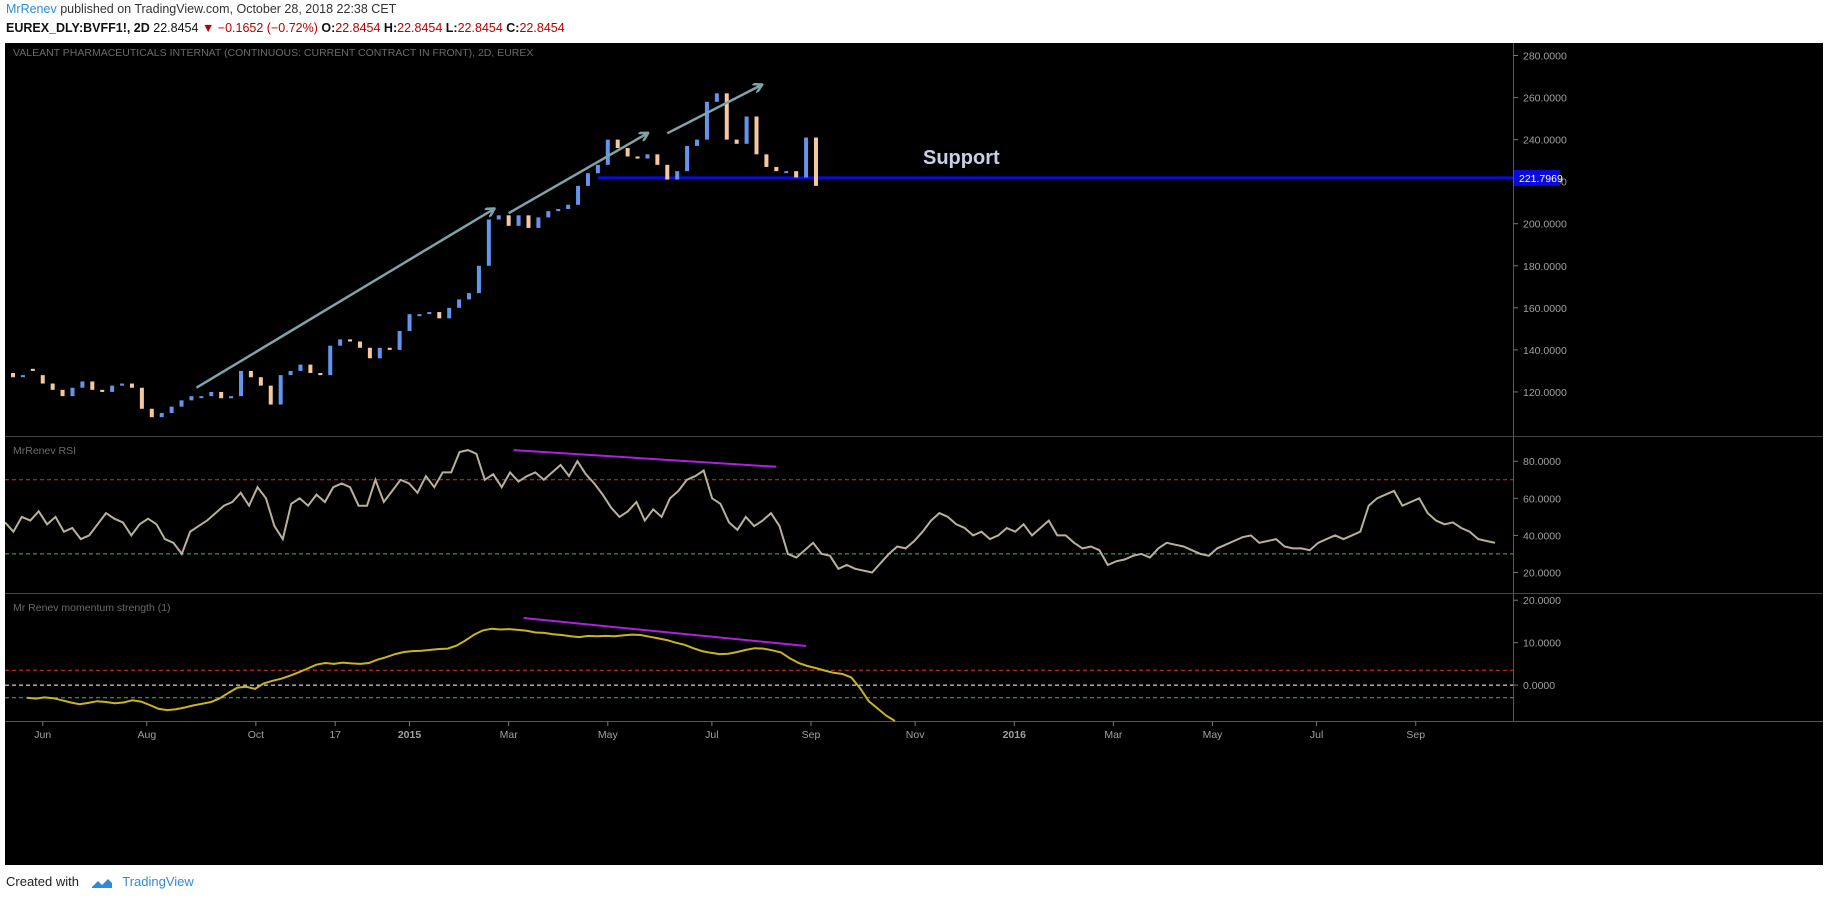  I want to click on price-tick-label: 280.0000, so click(1545, 57).